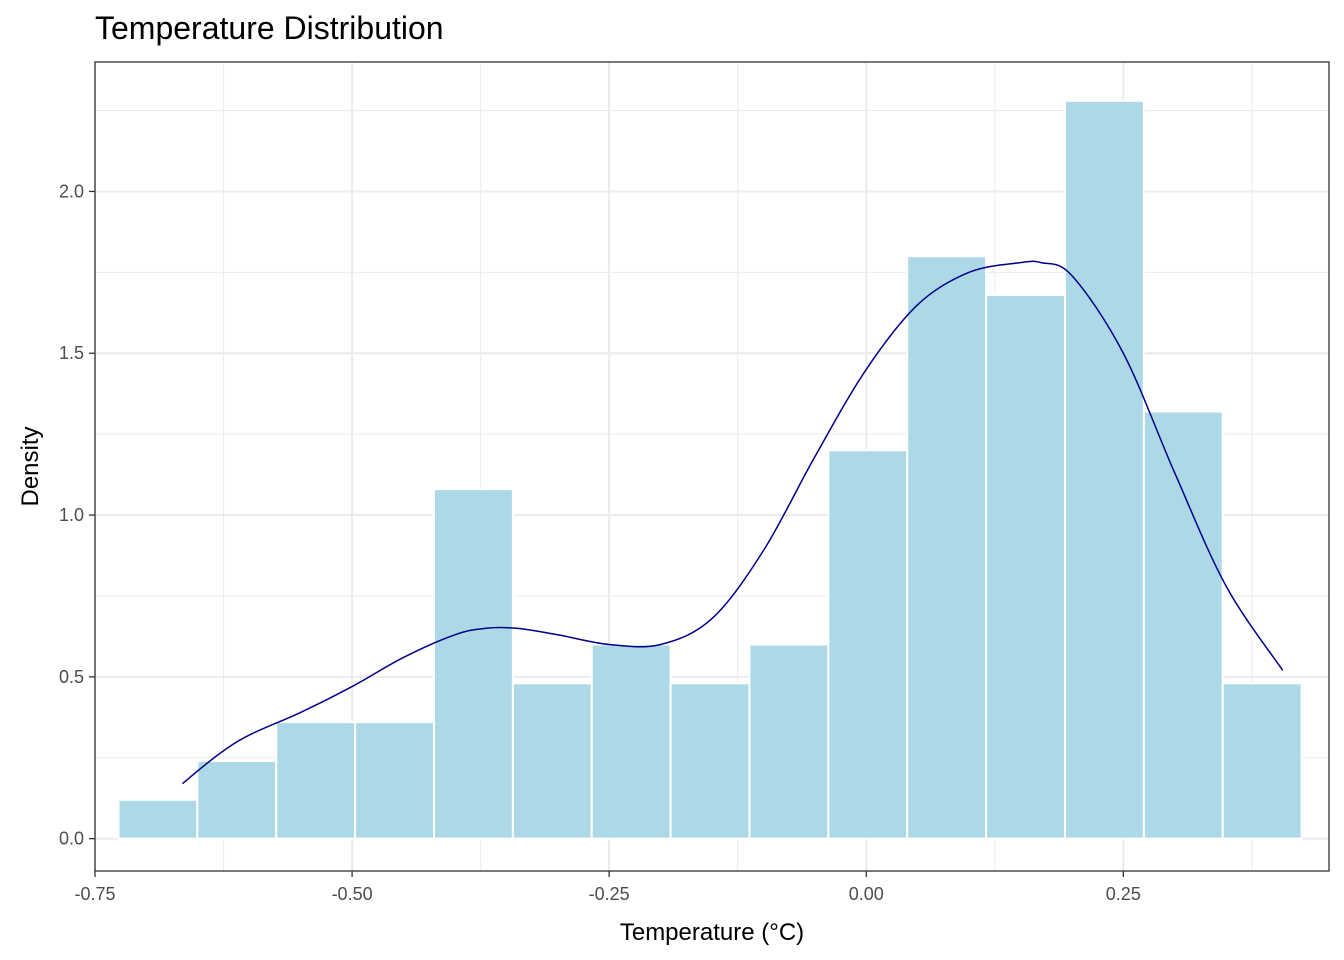 Image resolution: width=1344 pixels, height=960 pixels. I want to click on y-axis-title: Density, so click(30, 466).